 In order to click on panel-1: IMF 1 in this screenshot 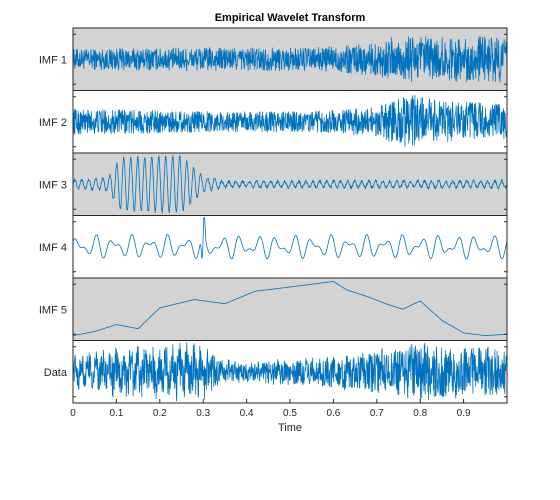, I will do `click(273, 59)`.